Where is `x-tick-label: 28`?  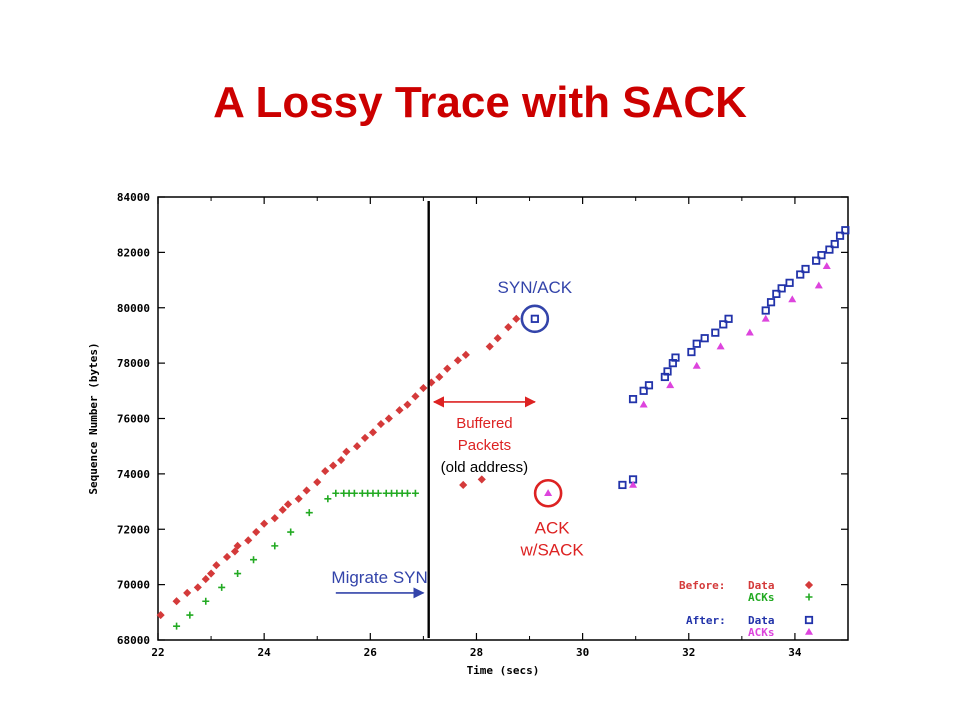 x-tick-label: 28 is located at coordinates (476, 652).